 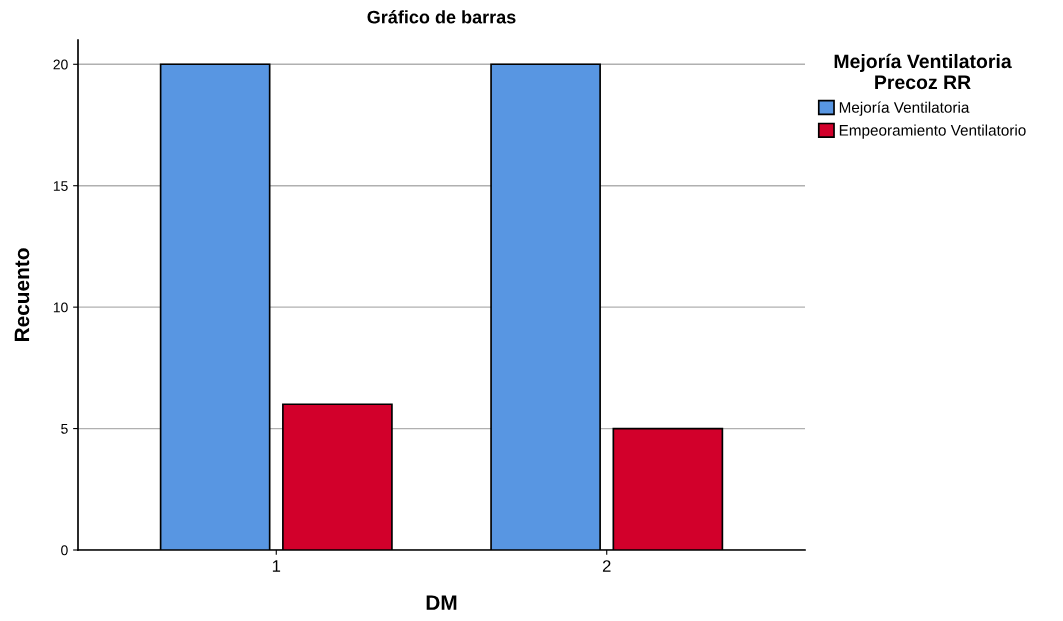 I want to click on x-axis-title: DM, so click(x=441, y=602).